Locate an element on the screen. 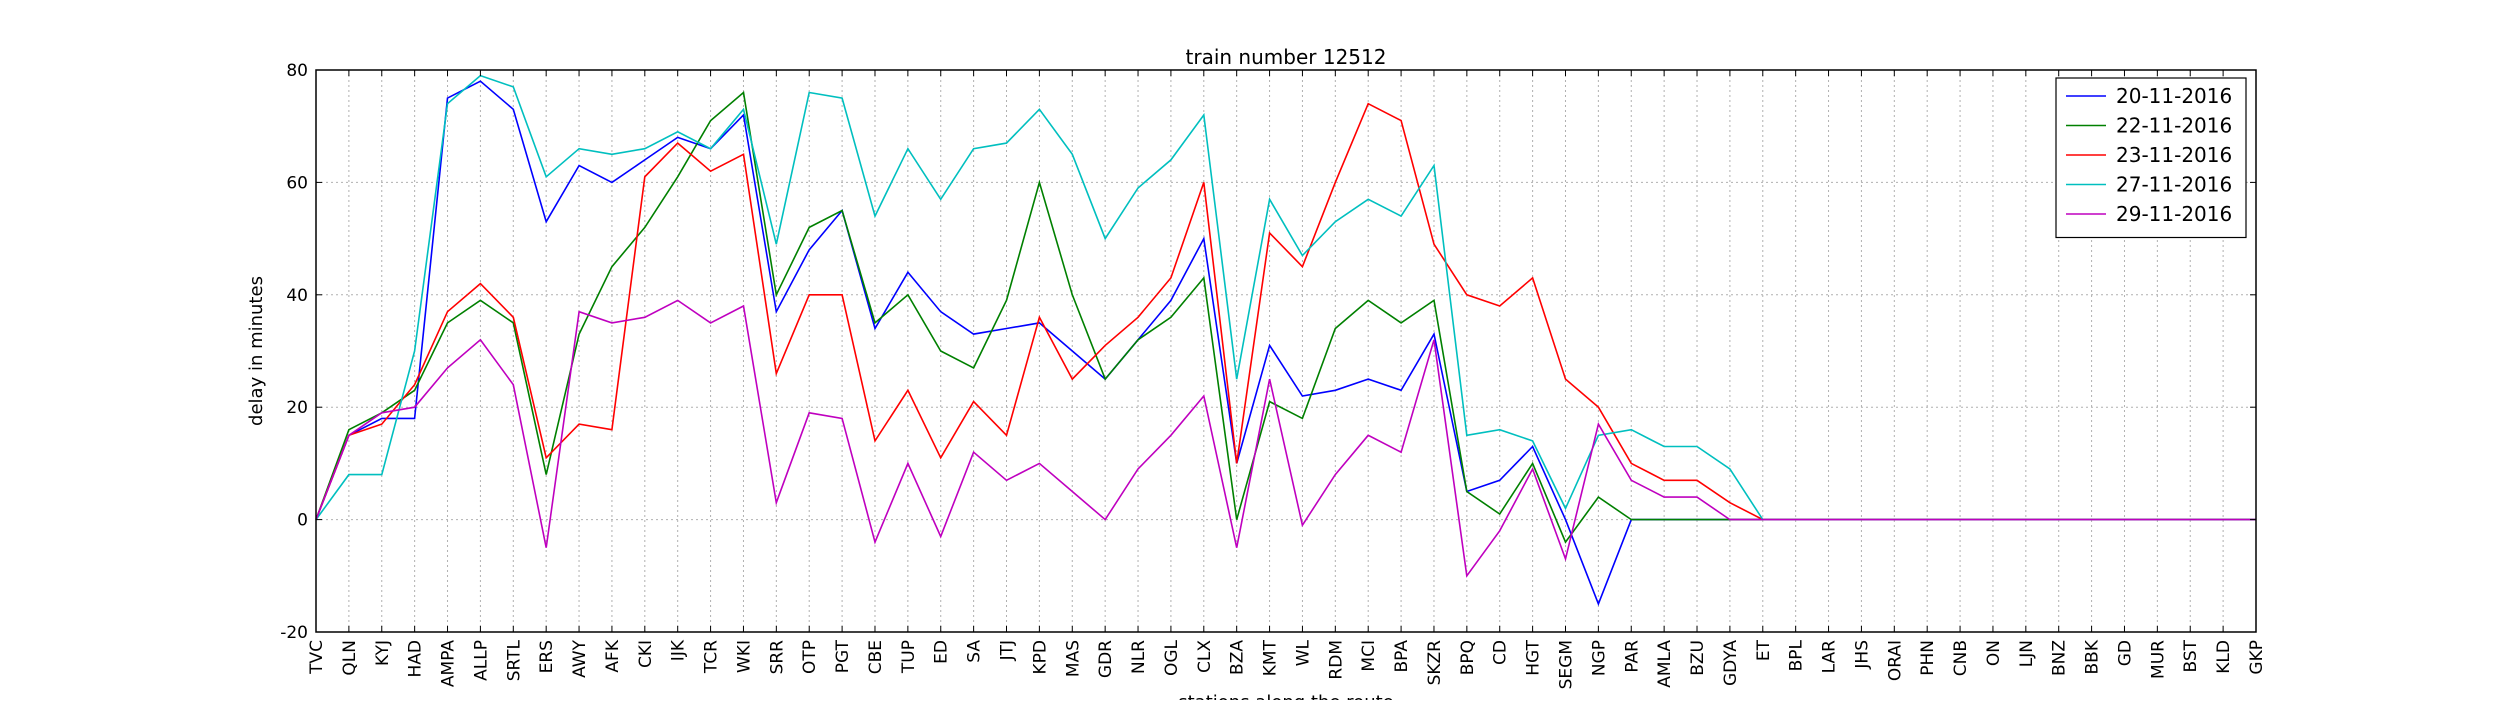 The height and width of the screenshot is (704, 2500). x-tick-label: SEGM is located at coordinates (1566, 664).